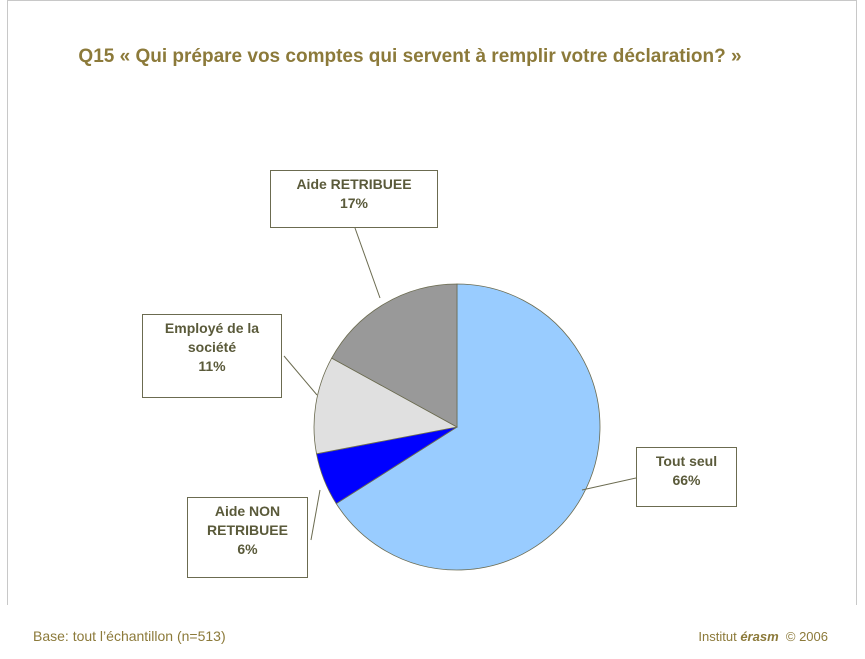 Image resolution: width=865 pixels, height=659 pixels. Describe the element at coordinates (129, 636) in the screenshot. I see `footer-base: Base: tout l’échantillon (n=513)` at that location.